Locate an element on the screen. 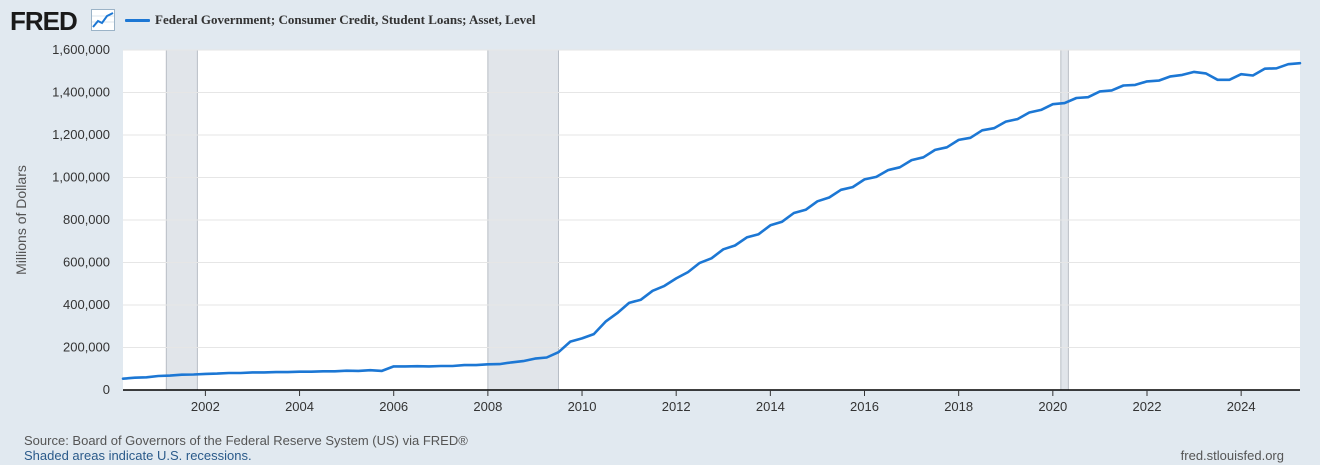 The height and width of the screenshot is (465, 1320). x-tick-label: 2018 is located at coordinates (958, 406).